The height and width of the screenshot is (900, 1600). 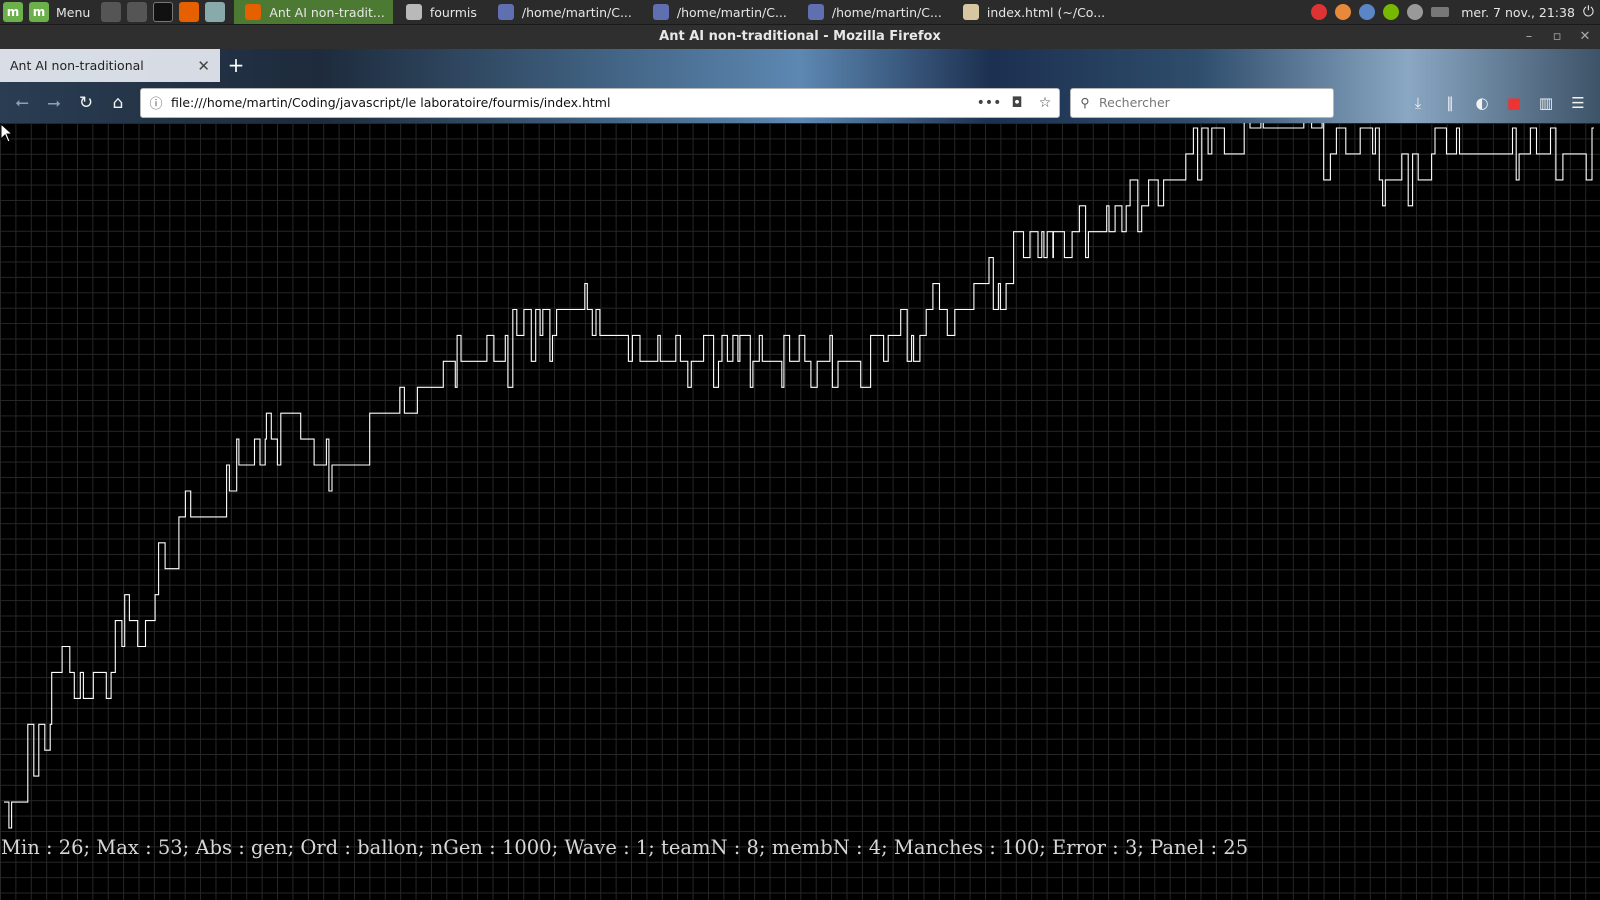 I want to click on tab-active: Ant AI non-traditional ✕, so click(x=110, y=65).